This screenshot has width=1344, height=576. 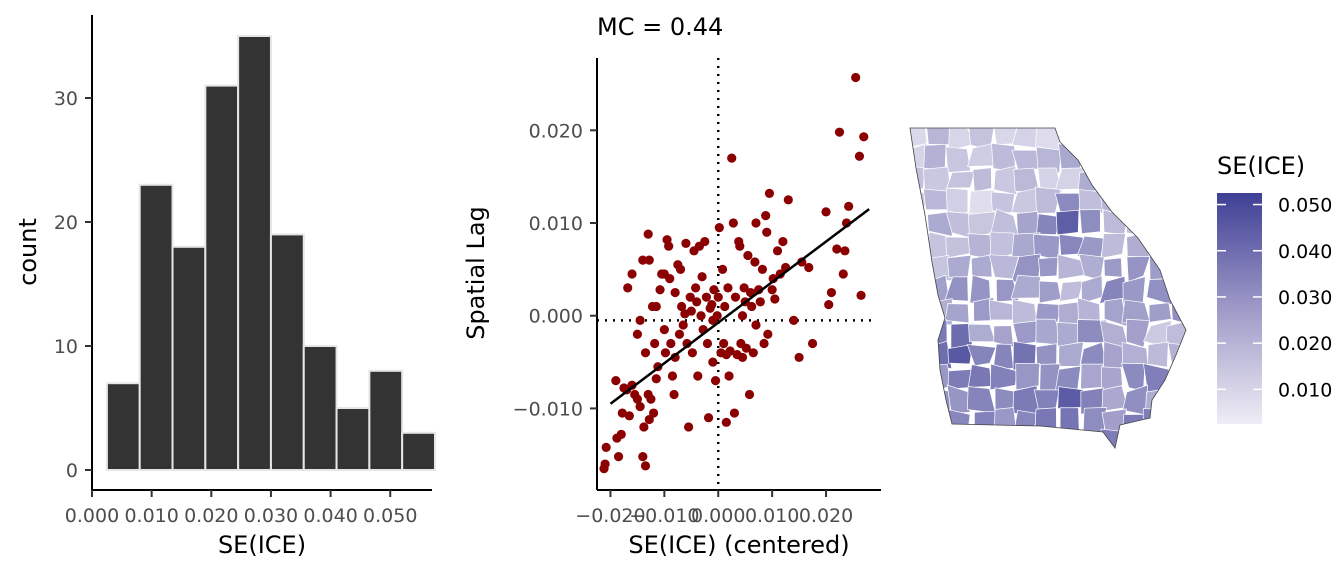 What do you see at coordinates (1305, 298) in the screenshot?
I see `legend-tick-label: 0.030` at bounding box center [1305, 298].